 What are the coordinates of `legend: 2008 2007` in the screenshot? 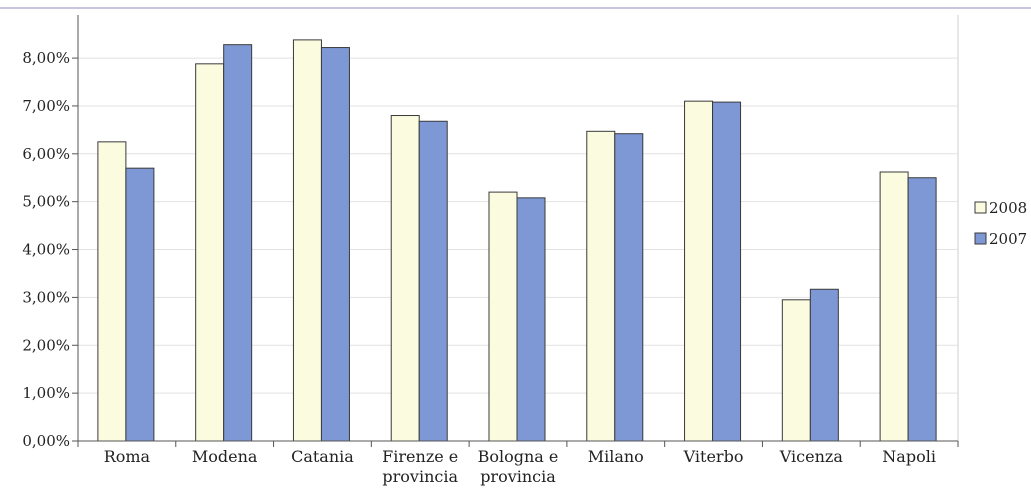 It's located at (1000, 223).